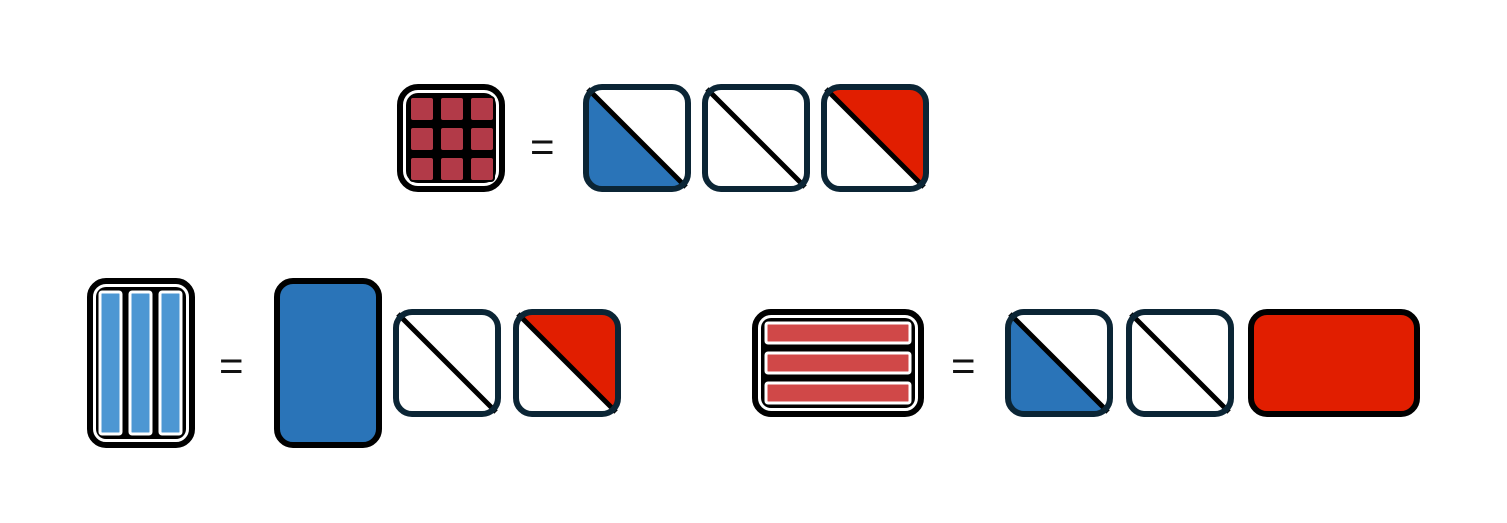  I want to click on horizontal-bars-icon, so click(838, 363).